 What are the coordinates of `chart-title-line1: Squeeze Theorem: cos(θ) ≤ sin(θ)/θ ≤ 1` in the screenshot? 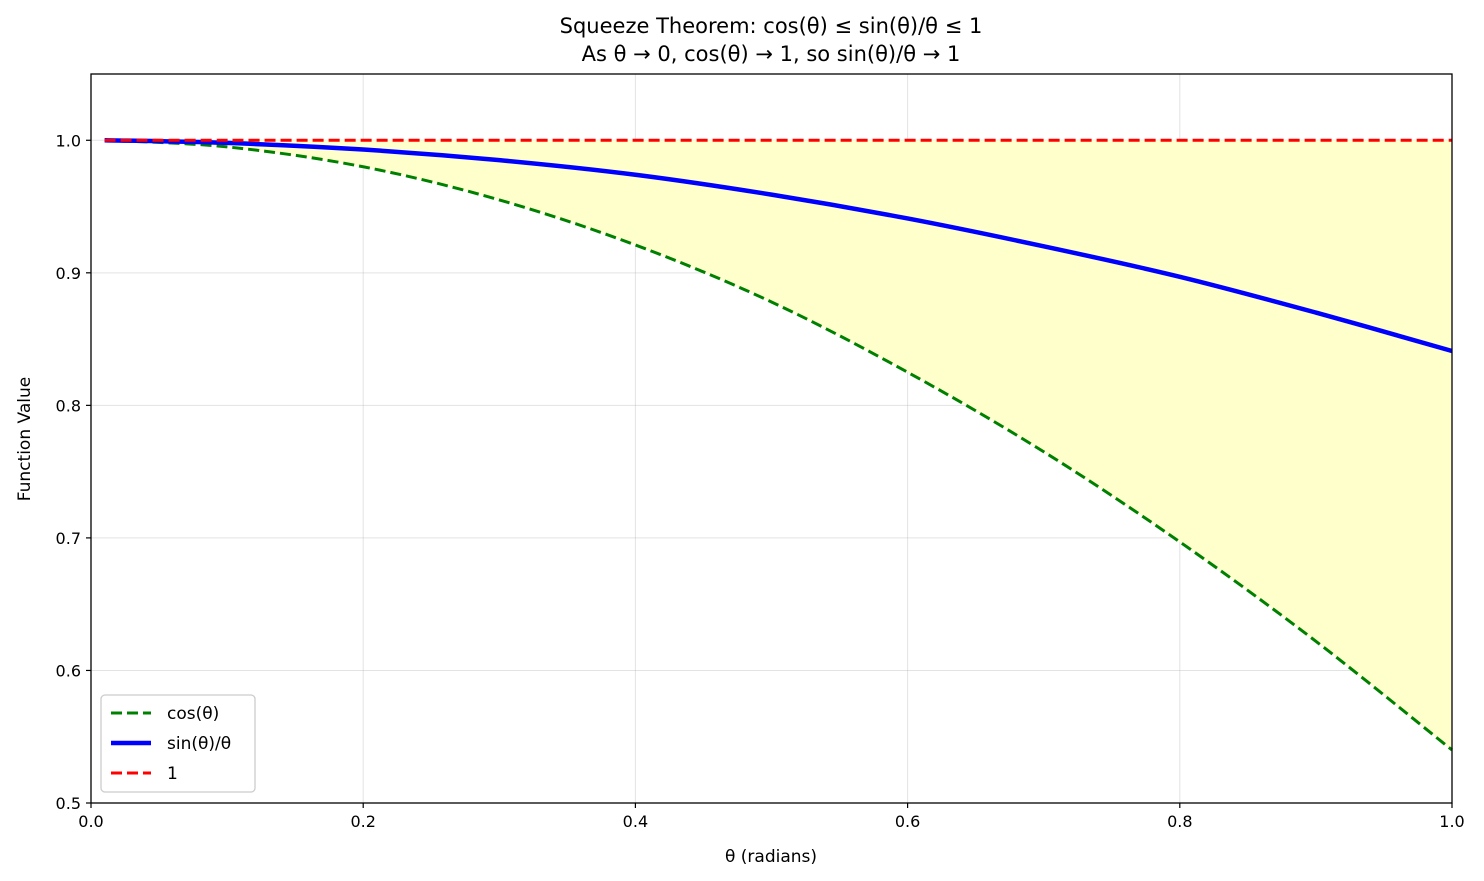 It's located at (771, 26).